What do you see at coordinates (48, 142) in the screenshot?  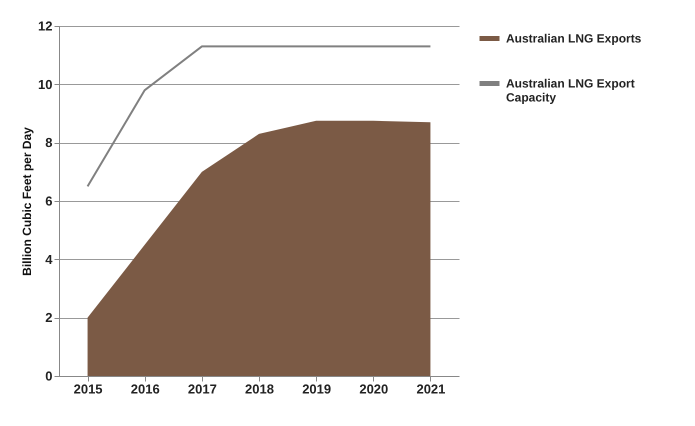 I see `y-tick-label: 8` at bounding box center [48, 142].